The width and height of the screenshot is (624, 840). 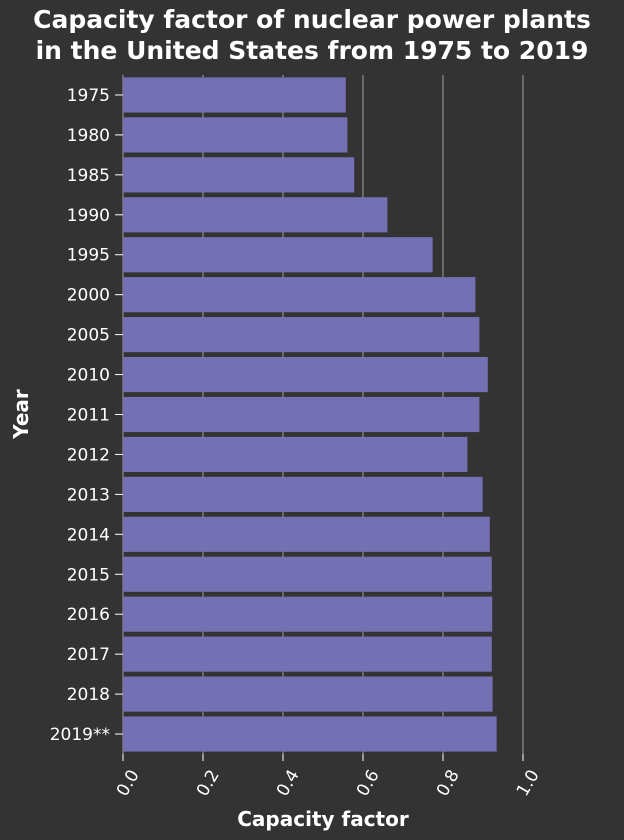 I want to click on y-tick-label: 2011, so click(x=88, y=416).